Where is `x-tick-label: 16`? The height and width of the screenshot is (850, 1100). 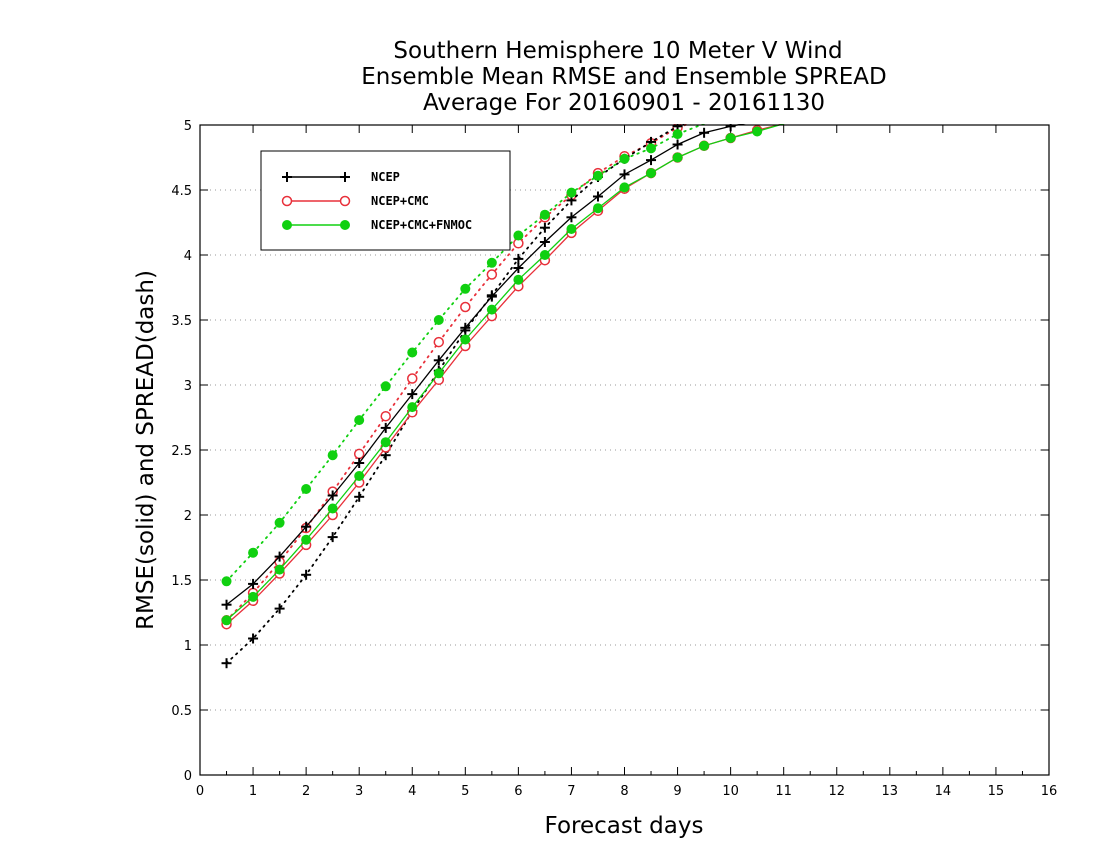 x-tick-label: 16 is located at coordinates (1049, 791).